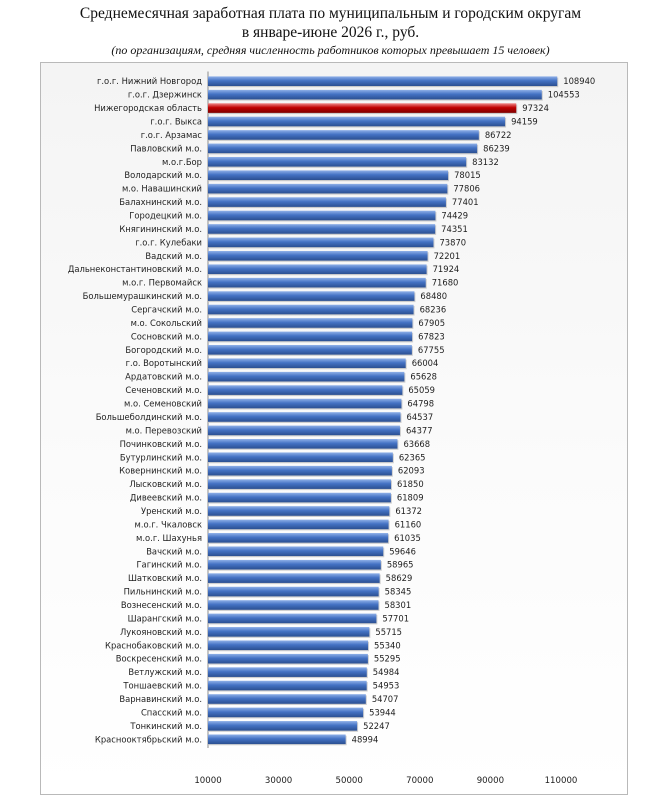 The height and width of the screenshot is (800, 661). I want to click on value-label: 94159, so click(524, 122).